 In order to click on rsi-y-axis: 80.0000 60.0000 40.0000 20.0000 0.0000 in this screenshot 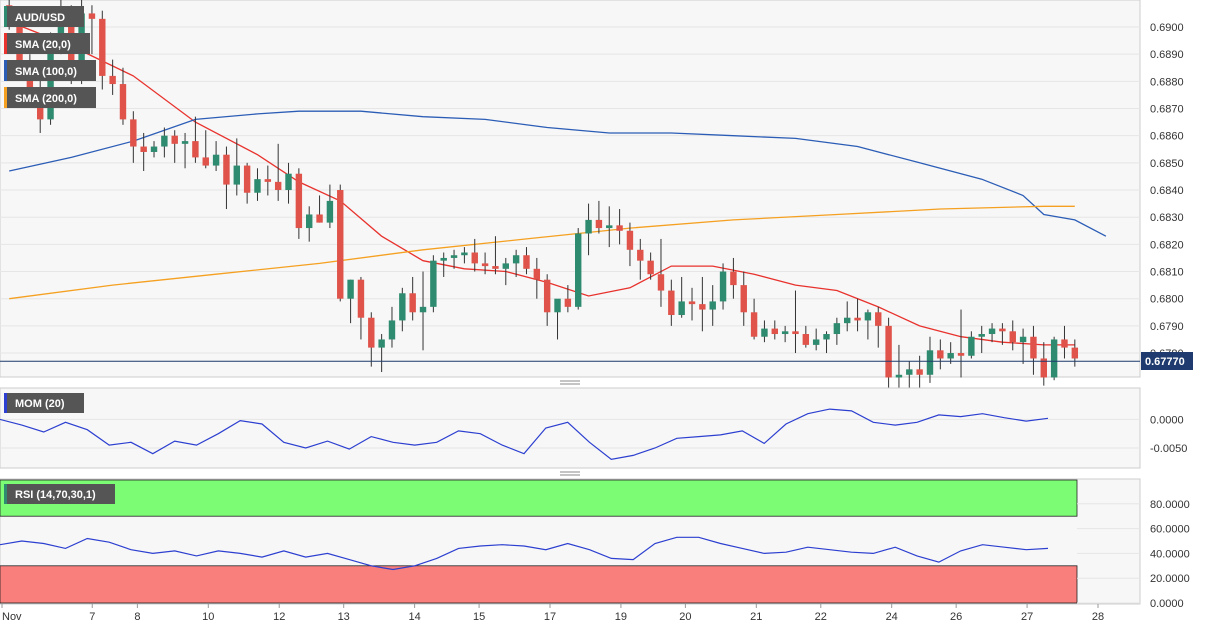, I will do `click(1170, 554)`.